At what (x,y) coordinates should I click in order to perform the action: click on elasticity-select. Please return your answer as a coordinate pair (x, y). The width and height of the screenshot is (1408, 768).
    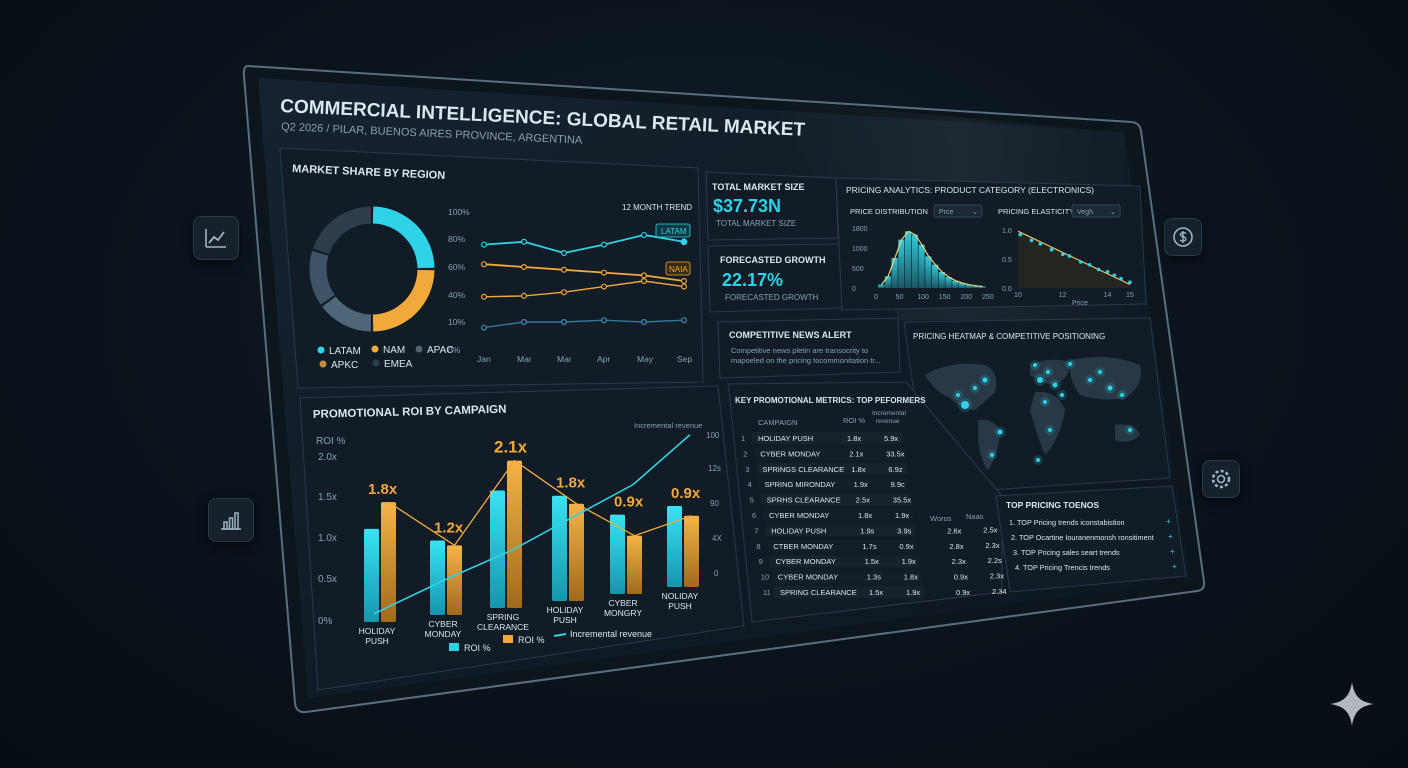
    Looking at the image, I should click on (1096, 211).